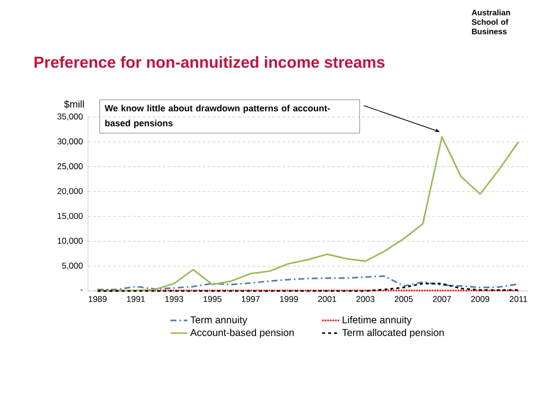 The image size is (555, 416). Describe the element at coordinates (72, 266) in the screenshot. I see `y-tick-label: 5,000` at that location.